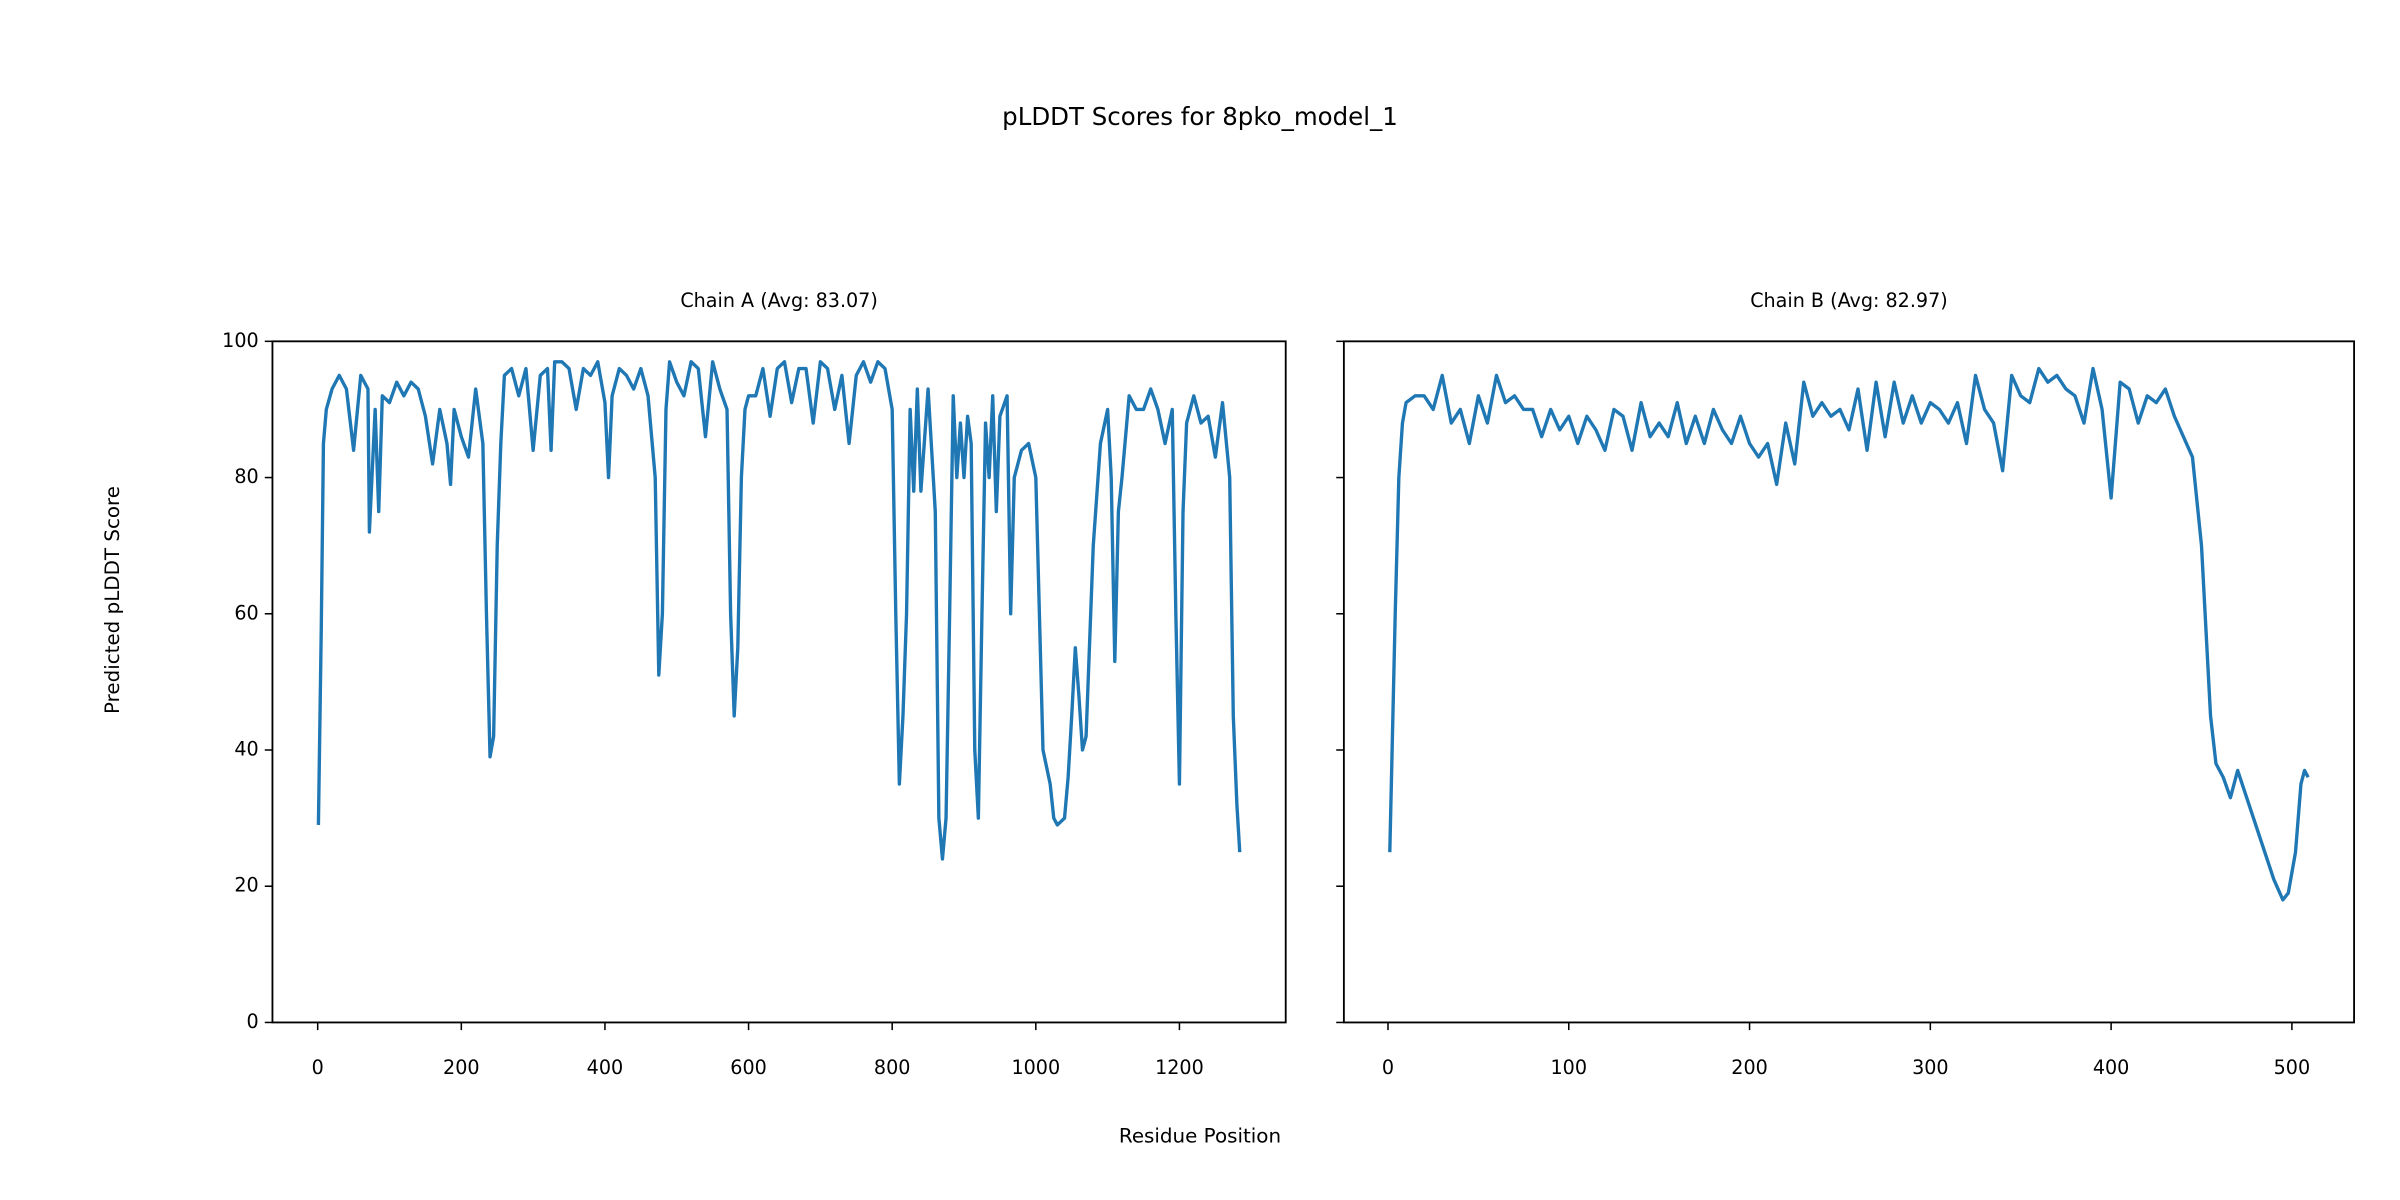  Describe the element at coordinates (246, 612) in the screenshot. I see `y-tick-label: 60` at that location.